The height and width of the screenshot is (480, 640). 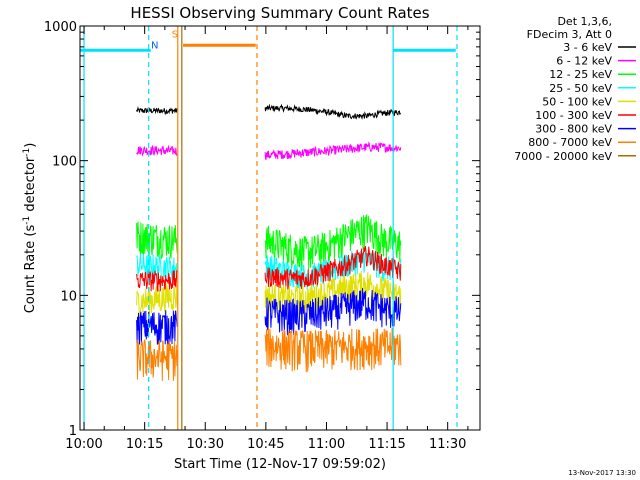 What do you see at coordinates (447, 444) in the screenshot?
I see `x-tick-label-6: 11:30` at bounding box center [447, 444].